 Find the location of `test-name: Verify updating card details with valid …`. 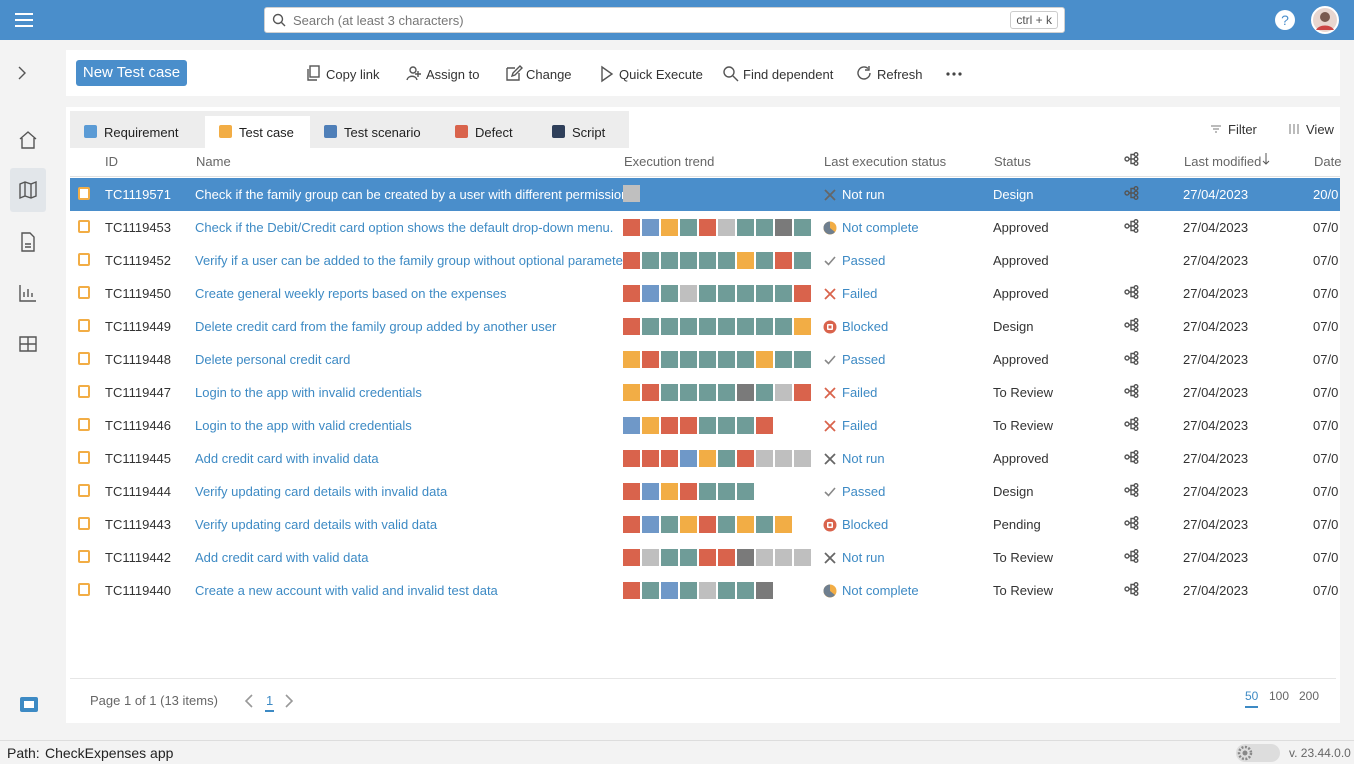

test-name: Verify updating card details with valid … is located at coordinates (316, 524).